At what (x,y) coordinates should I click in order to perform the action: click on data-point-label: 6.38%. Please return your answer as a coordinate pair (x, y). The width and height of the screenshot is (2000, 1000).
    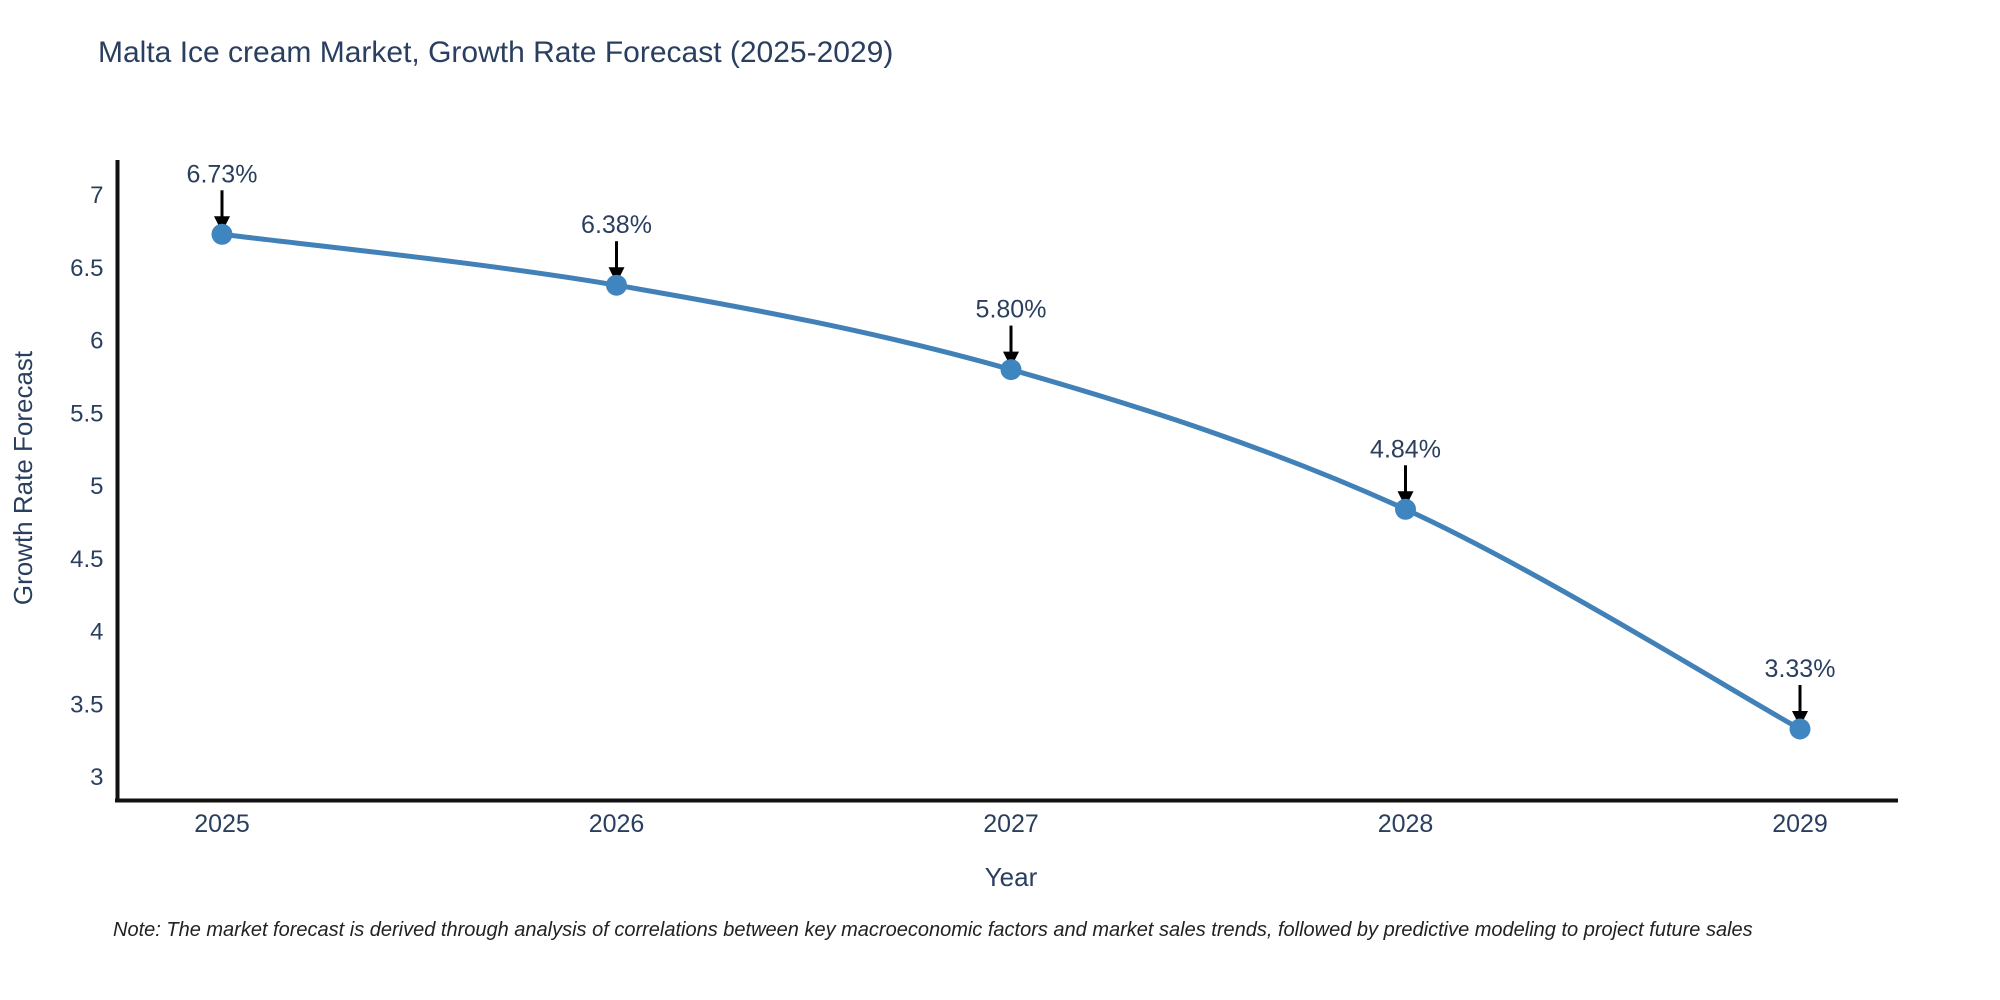
    Looking at the image, I should click on (616, 225).